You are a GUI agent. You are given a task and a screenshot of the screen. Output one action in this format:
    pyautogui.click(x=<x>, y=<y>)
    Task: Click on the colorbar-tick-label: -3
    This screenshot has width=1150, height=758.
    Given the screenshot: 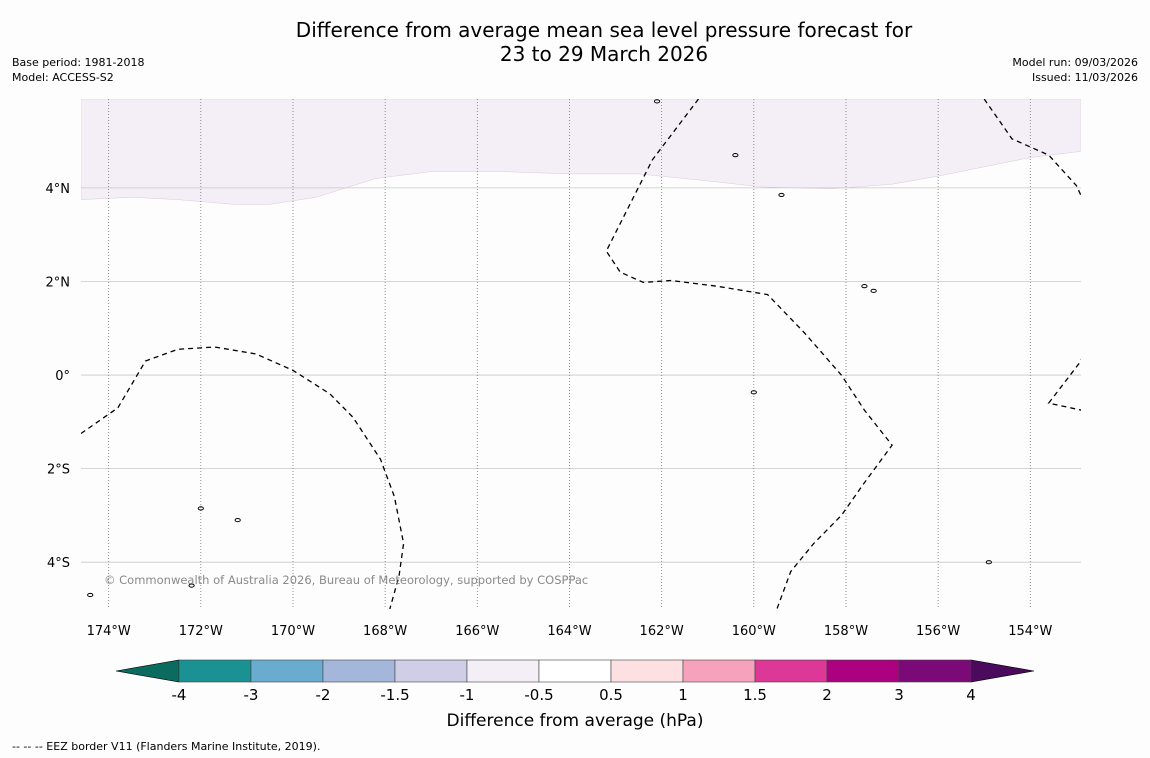 What is the action you would take?
    pyautogui.click(x=251, y=695)
    